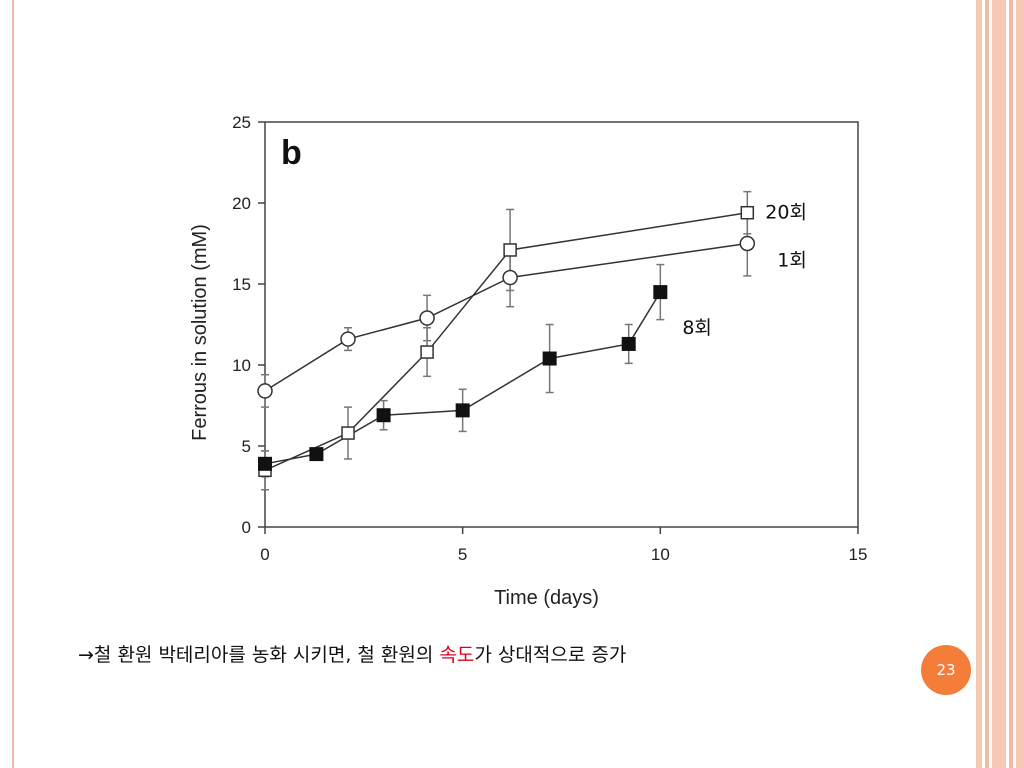 Image resolution: width=1024 pixels, height=768 pixels. What do you see at coordinates (86, 655) in the screenshot?
I see `arrow-icon: →` at bounding box center [86, 655].